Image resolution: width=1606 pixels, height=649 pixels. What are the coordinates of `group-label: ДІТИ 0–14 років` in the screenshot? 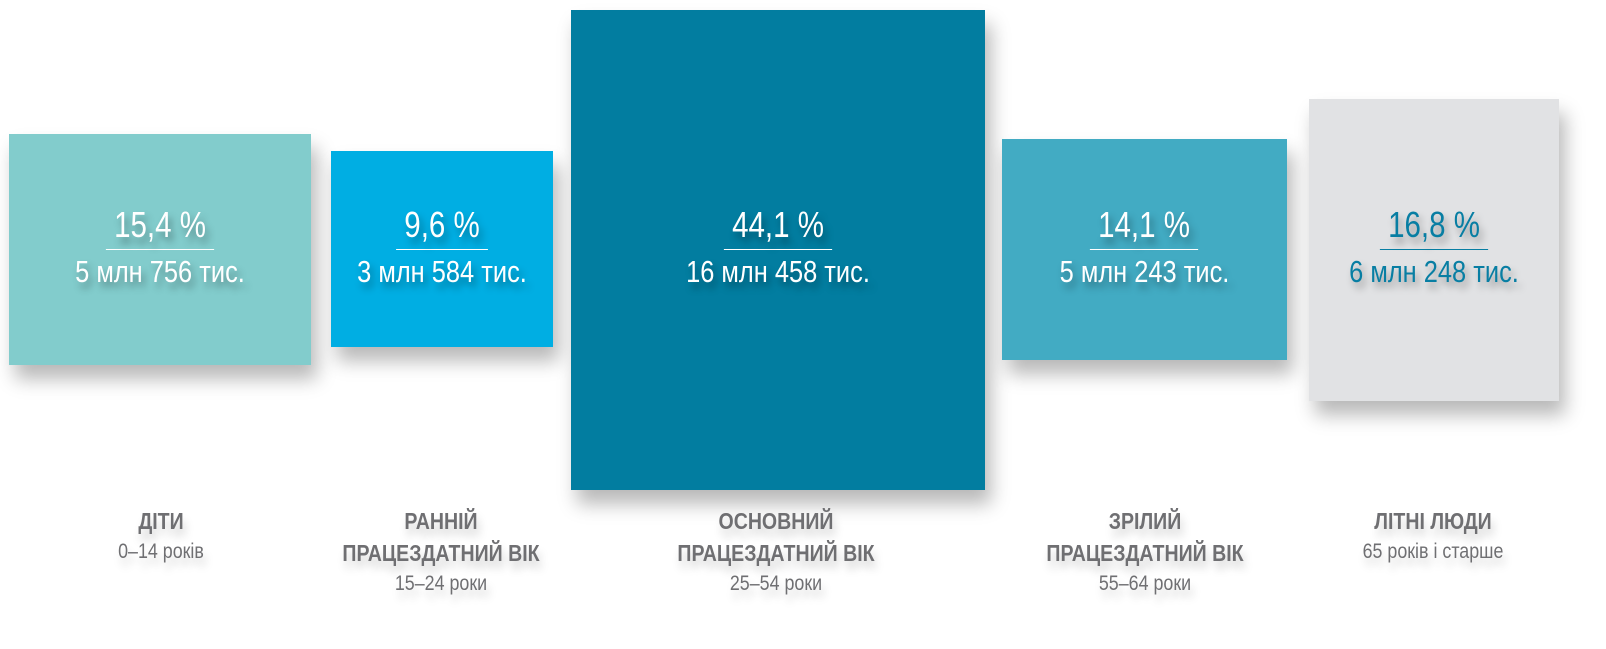 It's located at (161, 536).